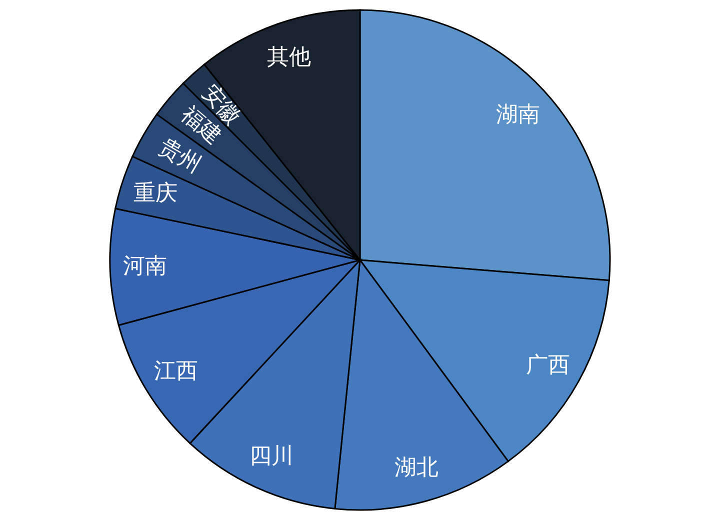 The height and width of the screenshot is (520, 720). Describe the element at coordinates (289, 57) in the screenshot. I see `slice-label: 其他` at that location.